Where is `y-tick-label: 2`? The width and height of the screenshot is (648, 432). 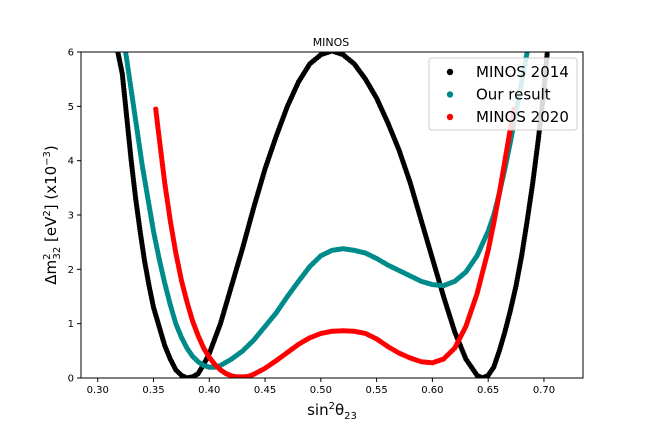 y-tick-label: 2 is located at coordinates (71, 270).